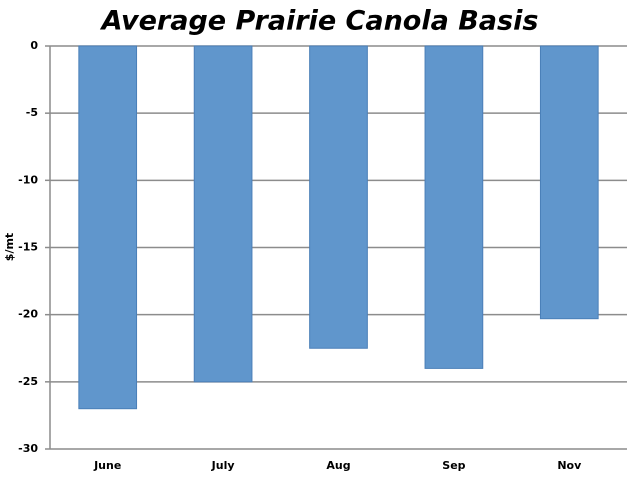 The image size is (640, 480). Describe the element at coordinates (34, 45) in the screenshot. I see `y-tick-label: 0` at that location.